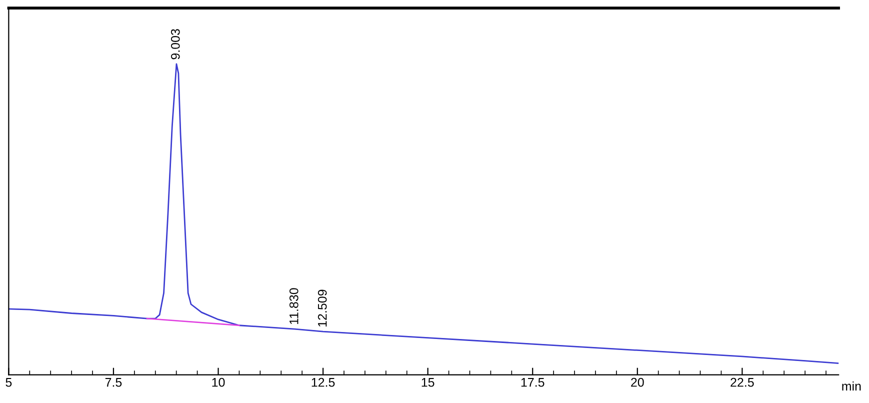 Image resolution: width=869 pixels, height=403 pixels. I want to click on x-axis-title: min, so click(851, 386).